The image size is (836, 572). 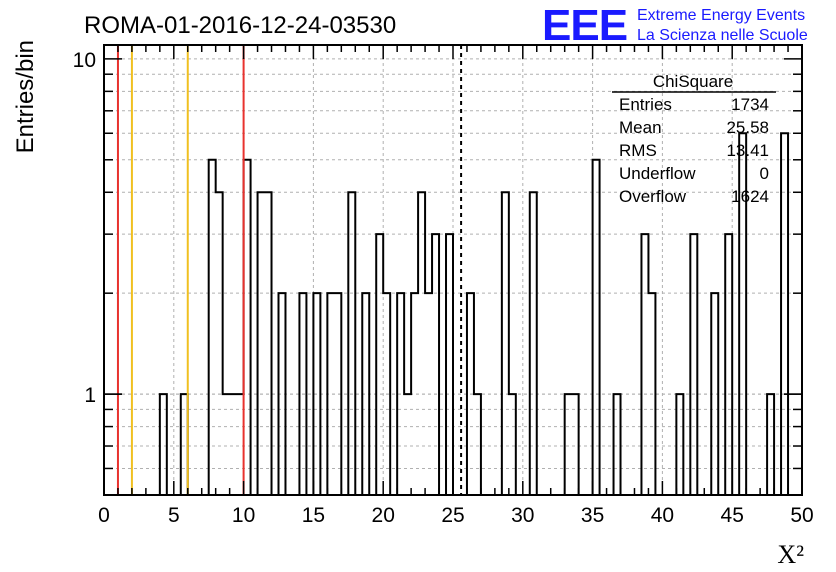 I want to click on run-title: ROMA-01-2016-12-24-03530, so click(x=240, y=25).